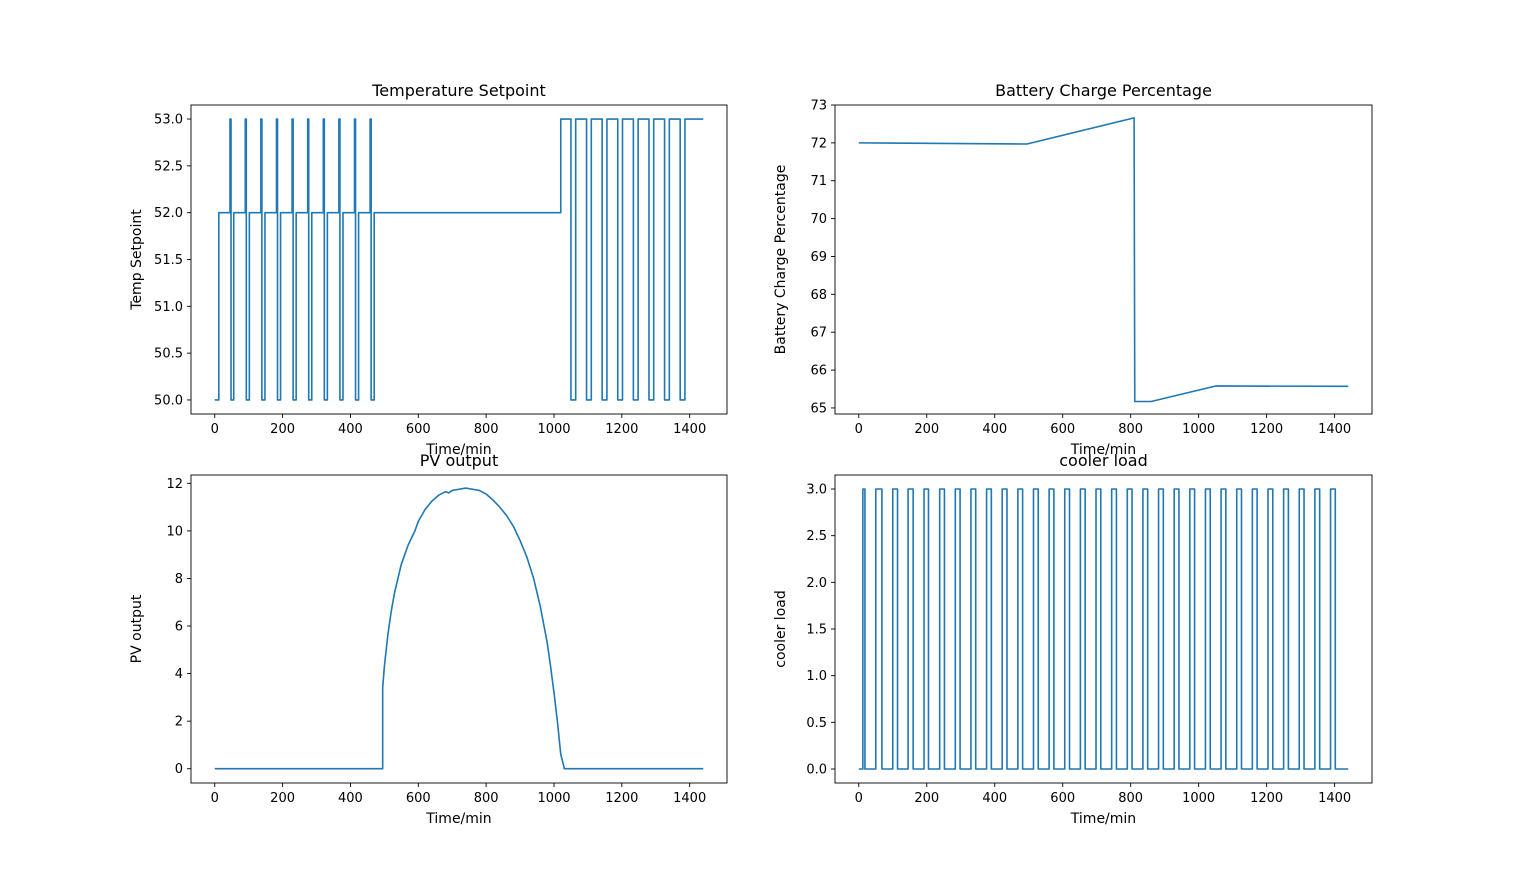 This screenshot has height=880, width=1525. Describe the element at coordinates (137, 628) in the screenshot. I see `y-axis-label: PV output` at that location.